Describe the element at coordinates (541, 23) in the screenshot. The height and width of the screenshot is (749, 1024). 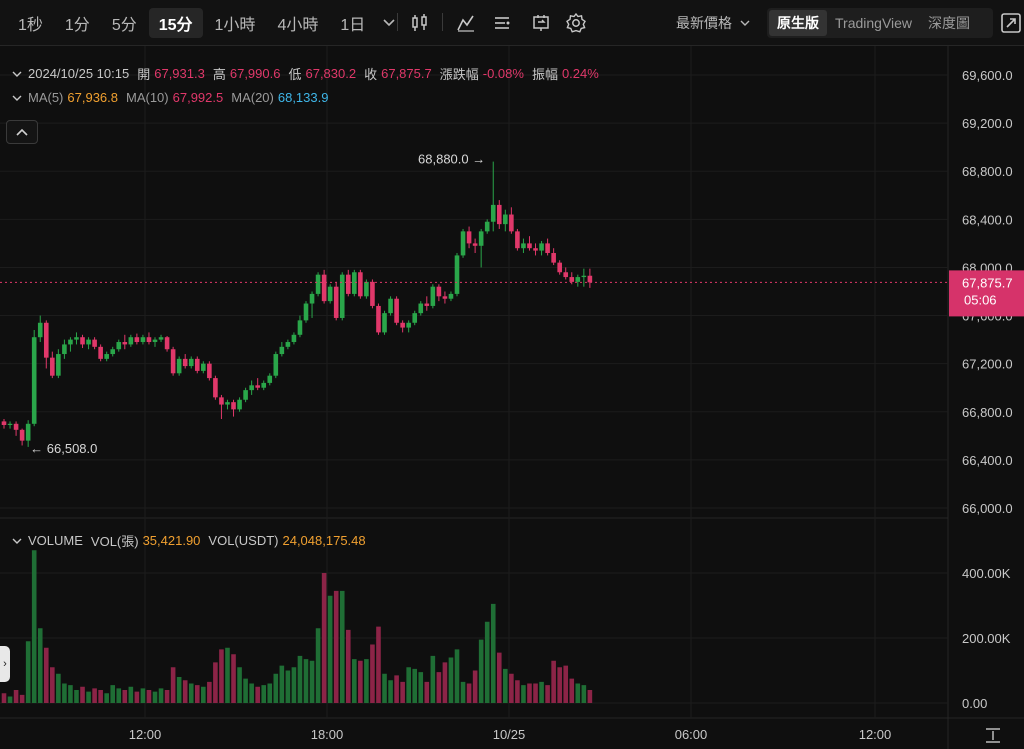
I see `replay-icon` at that location.